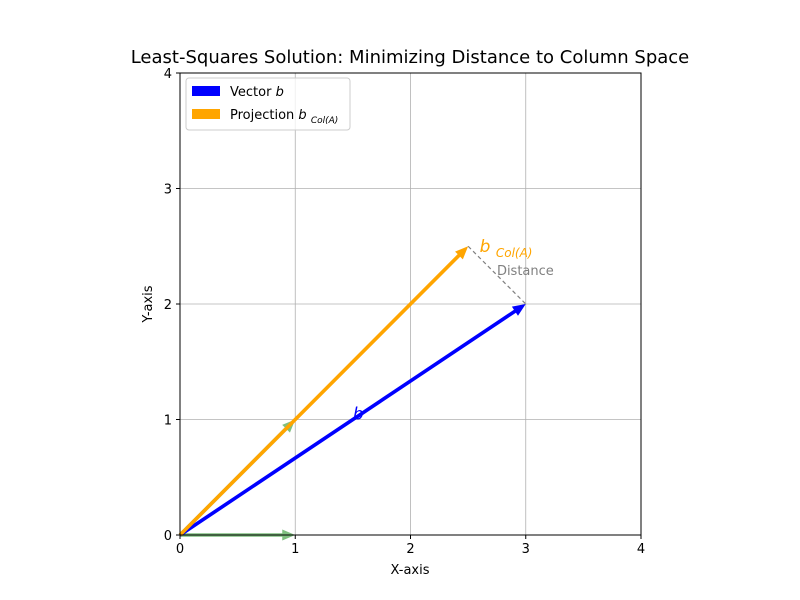 Image resolution: width=800 pixels, height=600 pixels. Describe the element at coordinates (264, 115) in the screenshot. I see `legend-label-projection-text: Projection` at that location.